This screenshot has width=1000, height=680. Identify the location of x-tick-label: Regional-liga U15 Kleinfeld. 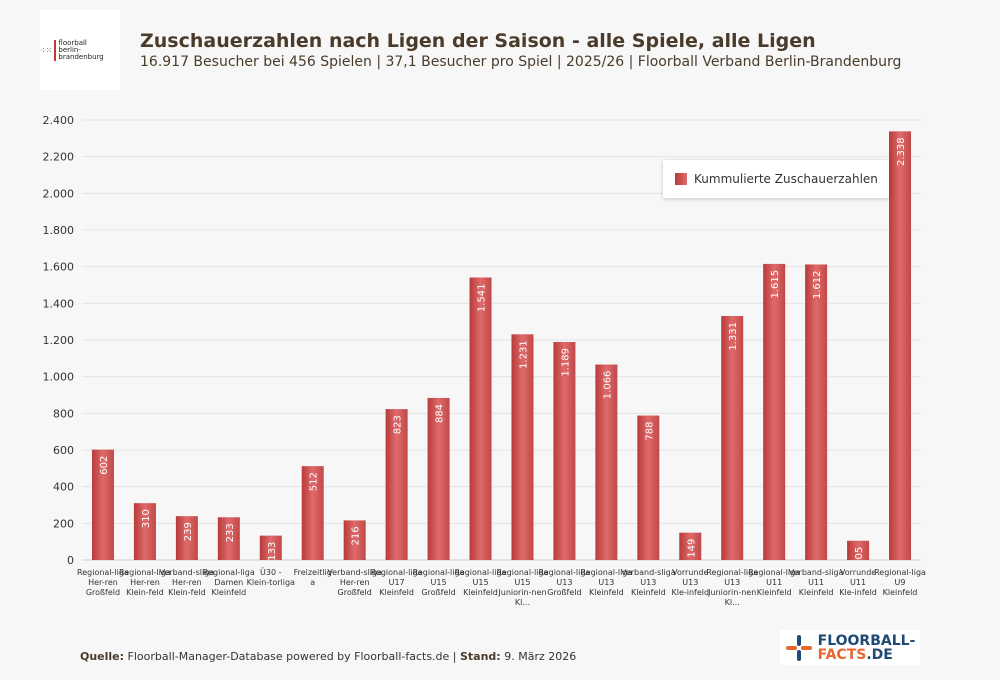
(481, 582).